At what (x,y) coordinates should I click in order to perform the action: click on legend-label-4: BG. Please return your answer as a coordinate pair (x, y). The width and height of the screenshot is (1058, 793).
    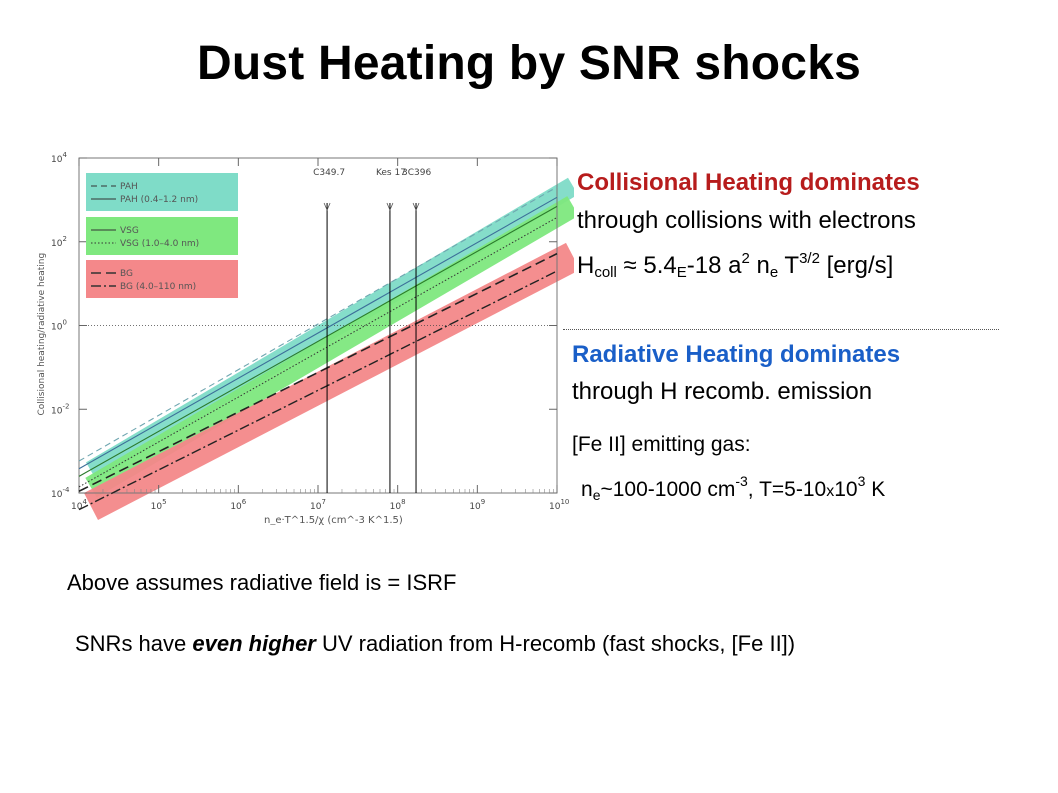
    Looking at the image, I should click on (126, 274).